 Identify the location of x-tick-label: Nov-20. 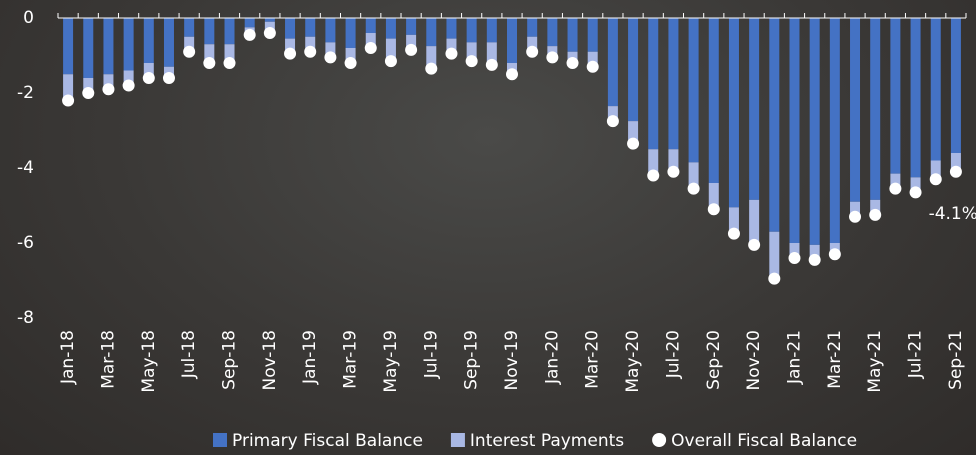
(754, 360).